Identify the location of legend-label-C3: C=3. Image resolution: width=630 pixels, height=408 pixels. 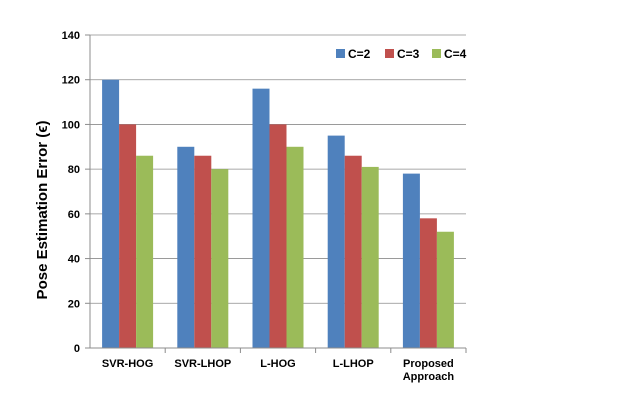
(408, 54).